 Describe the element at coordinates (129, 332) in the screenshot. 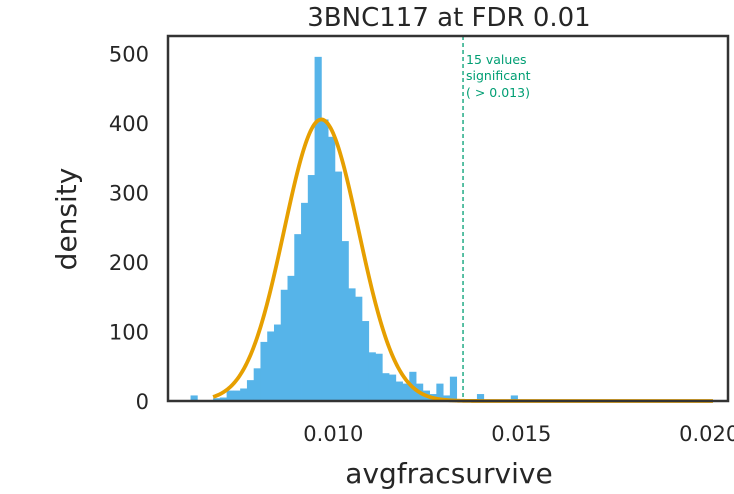

I see `y-tick-label: 100` at that location.